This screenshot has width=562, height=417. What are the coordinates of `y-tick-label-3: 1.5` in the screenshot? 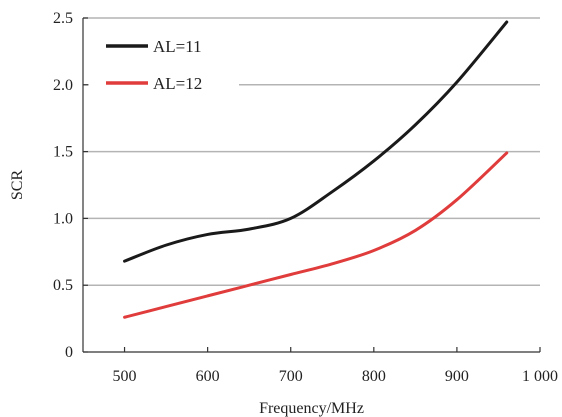 It's located at (63, 152).